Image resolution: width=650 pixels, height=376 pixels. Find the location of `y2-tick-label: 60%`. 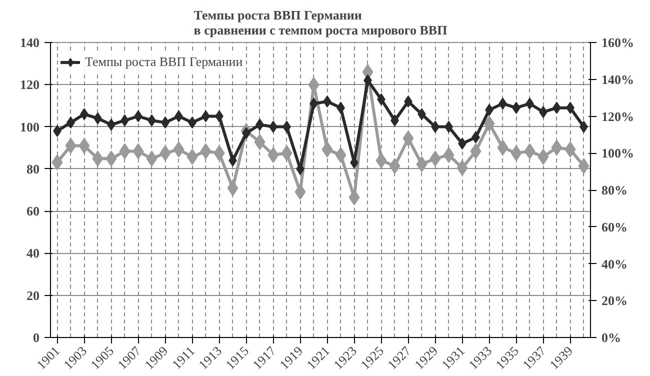

y2-tick-label: 60% is located at coordinates (615, 226).